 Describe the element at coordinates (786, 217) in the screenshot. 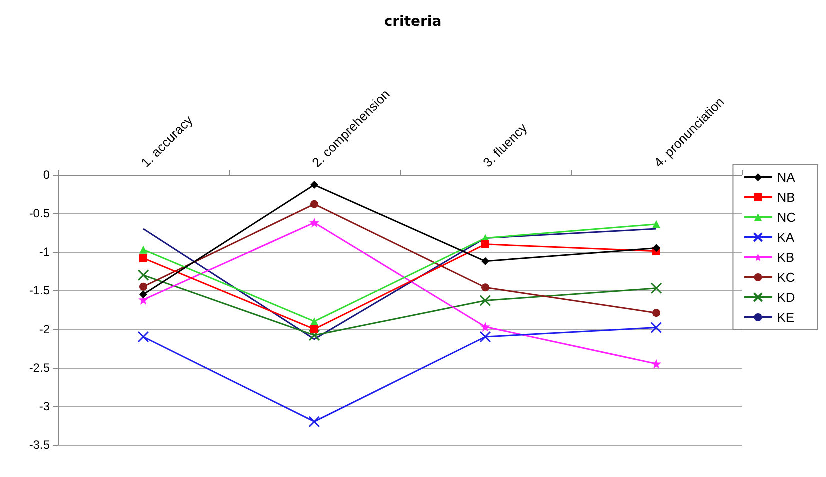

I see `legend-label: NC` at that location.